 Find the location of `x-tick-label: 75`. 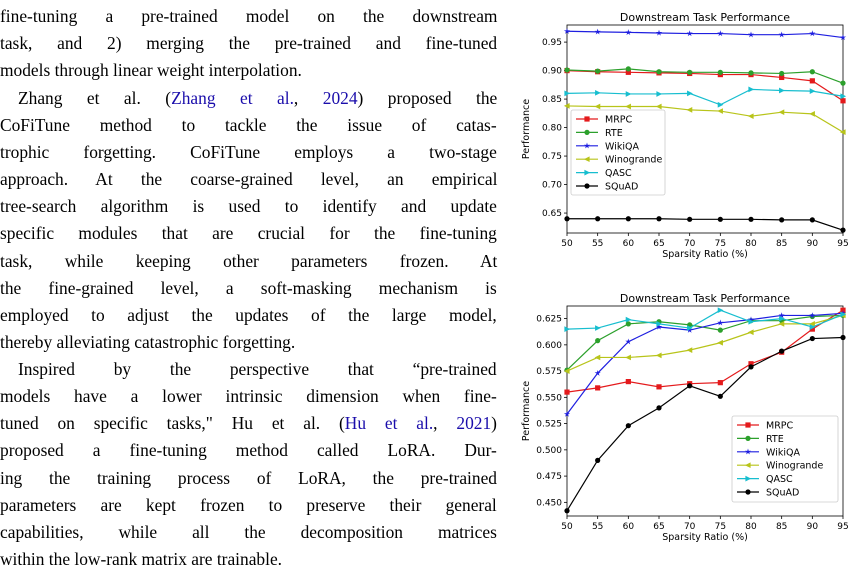

x-tick-label: 75 is located at coordinates (720, 527).